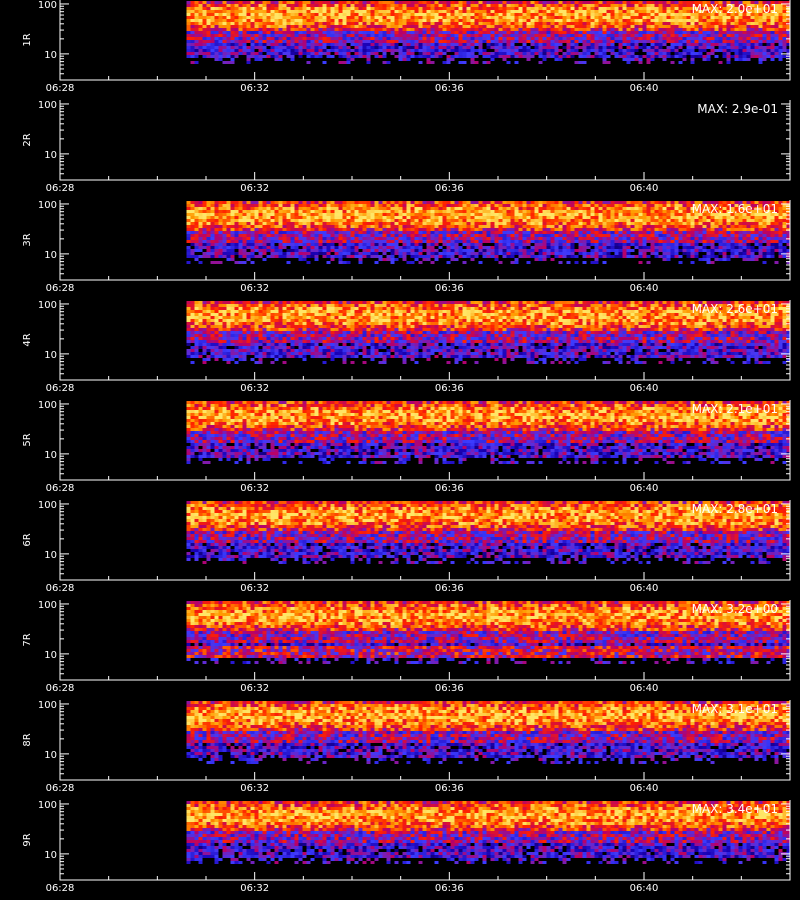  I want to click on x-tick-label: 06:36, so click(449, 88).